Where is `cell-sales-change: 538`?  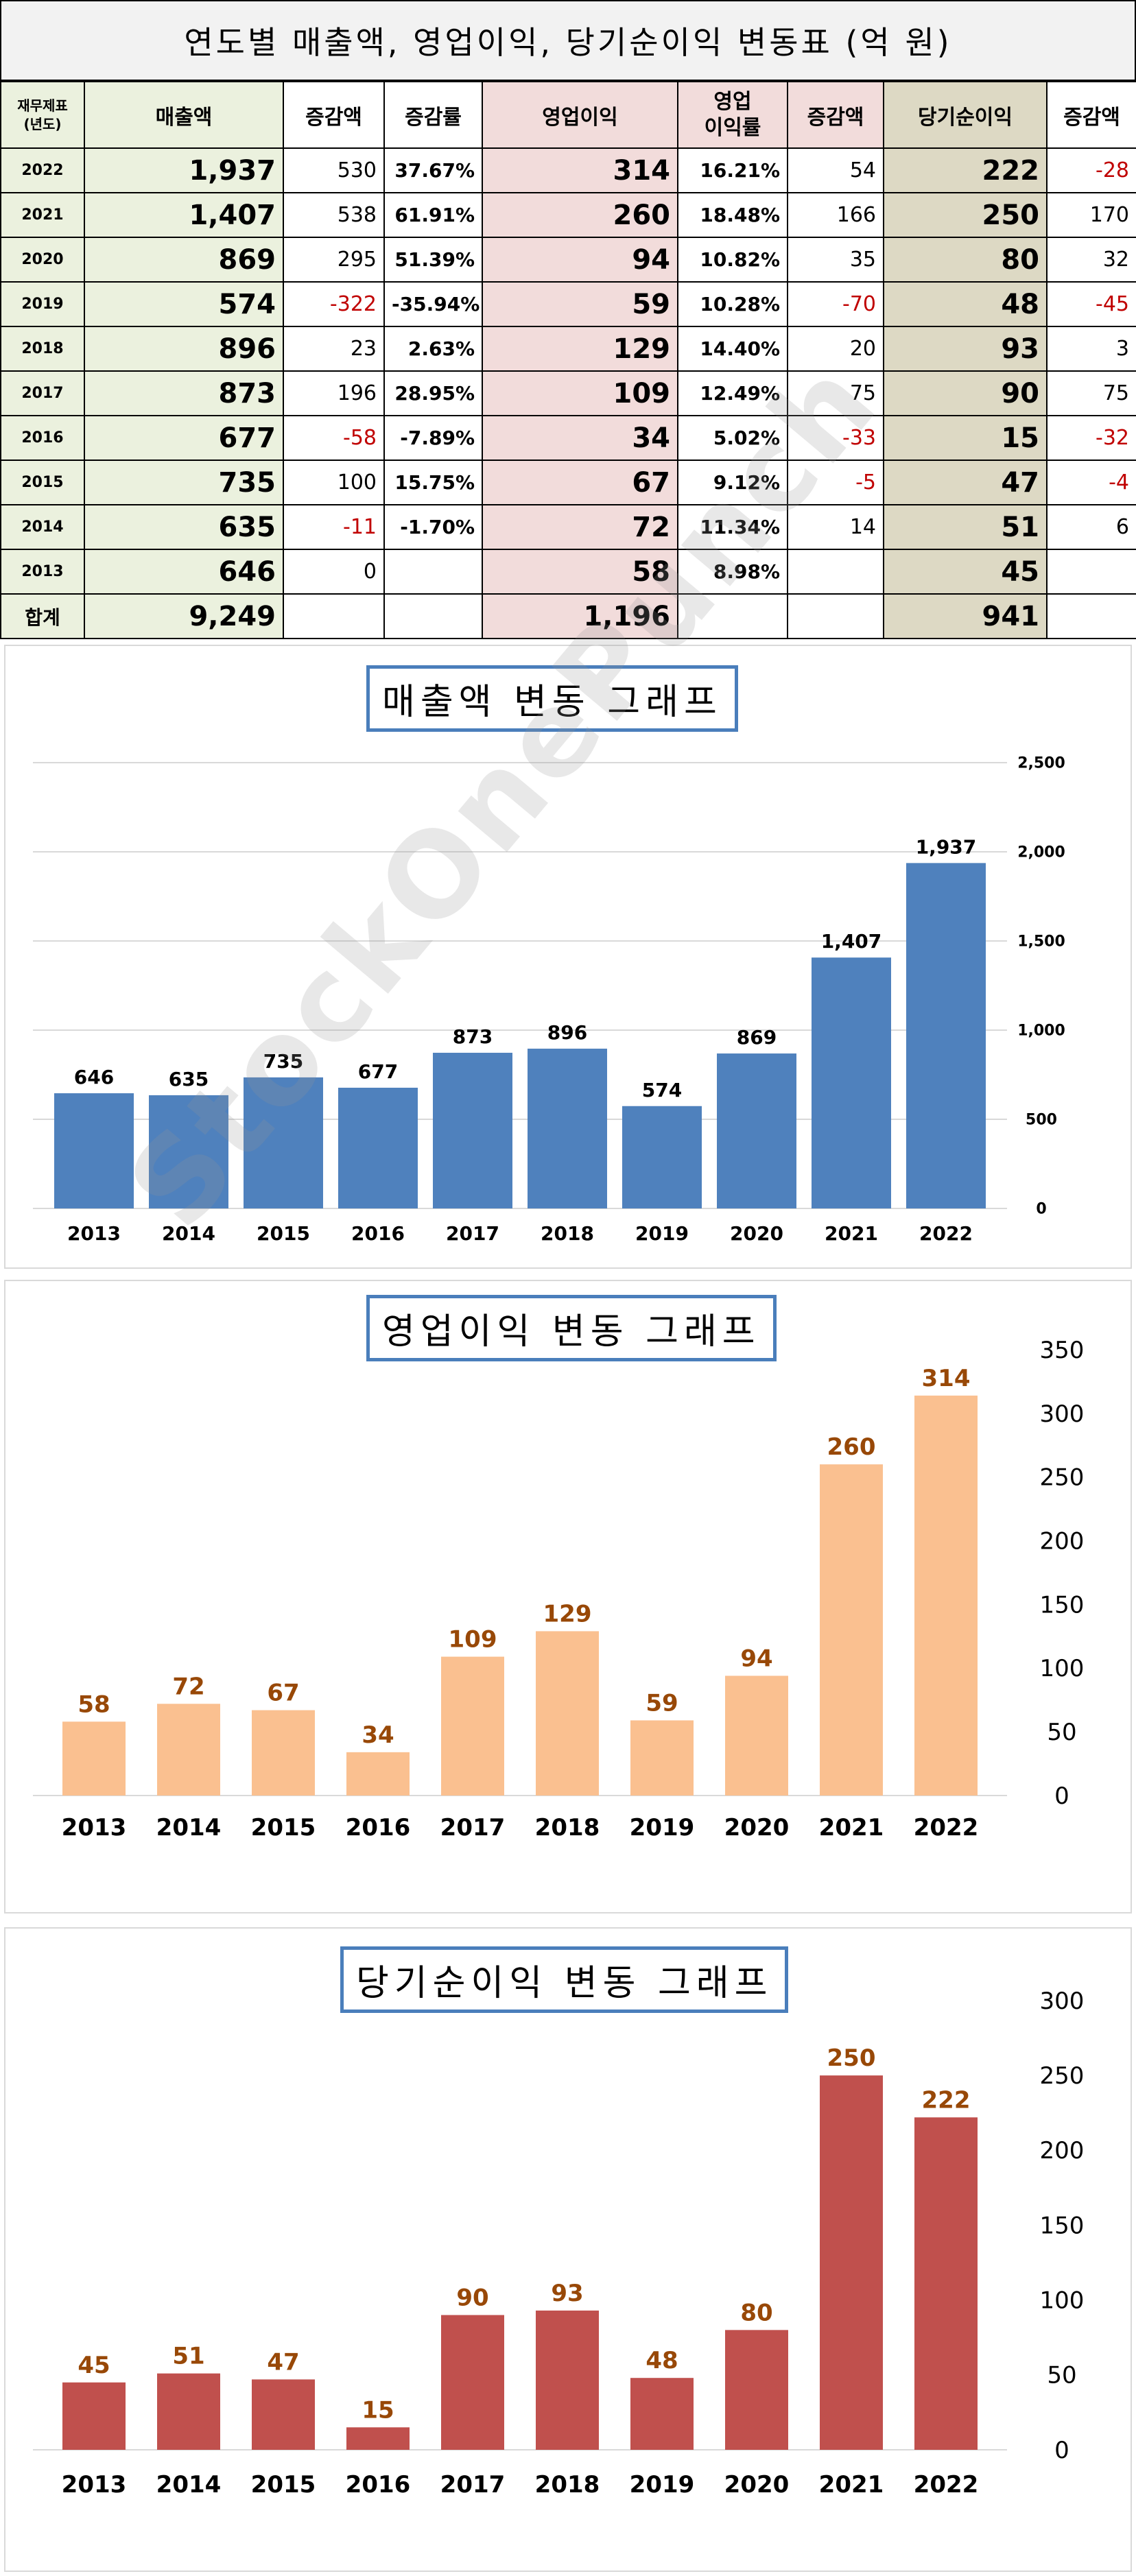 cell-sales-change: 538 is located at coordinates (334, 215).